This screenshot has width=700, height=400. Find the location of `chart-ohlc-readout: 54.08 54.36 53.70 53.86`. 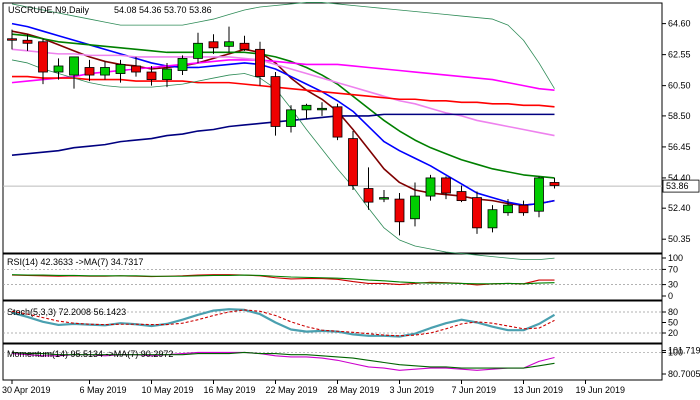

chart-ohlc-readout: 54.08 54.36 53.70 53.86 is located at coordinates (163, 10).